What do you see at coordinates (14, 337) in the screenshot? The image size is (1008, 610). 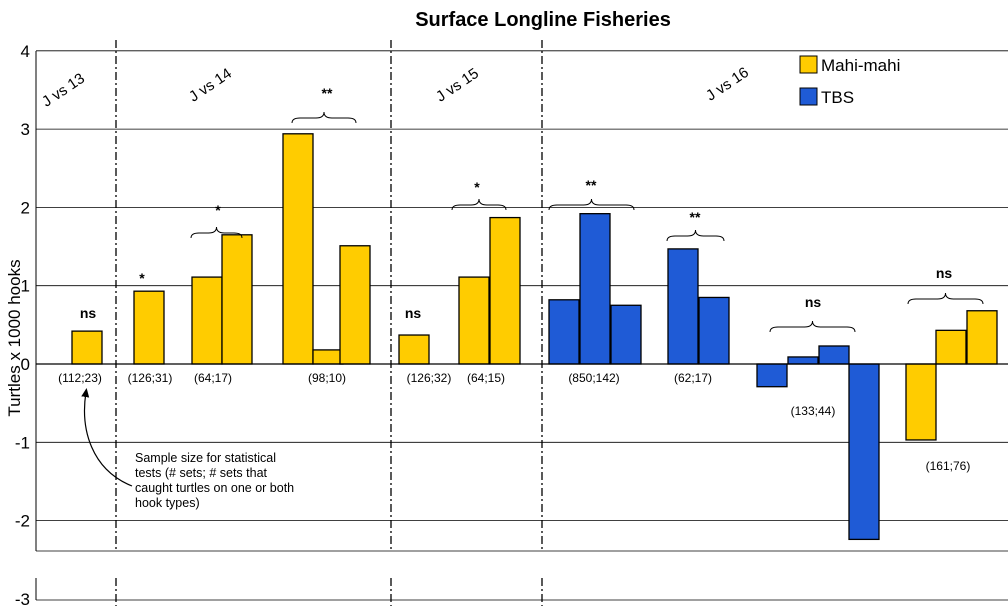 I see `y-axis-label: Turtles x 1000 hooks` at bounding box center [14, 337].